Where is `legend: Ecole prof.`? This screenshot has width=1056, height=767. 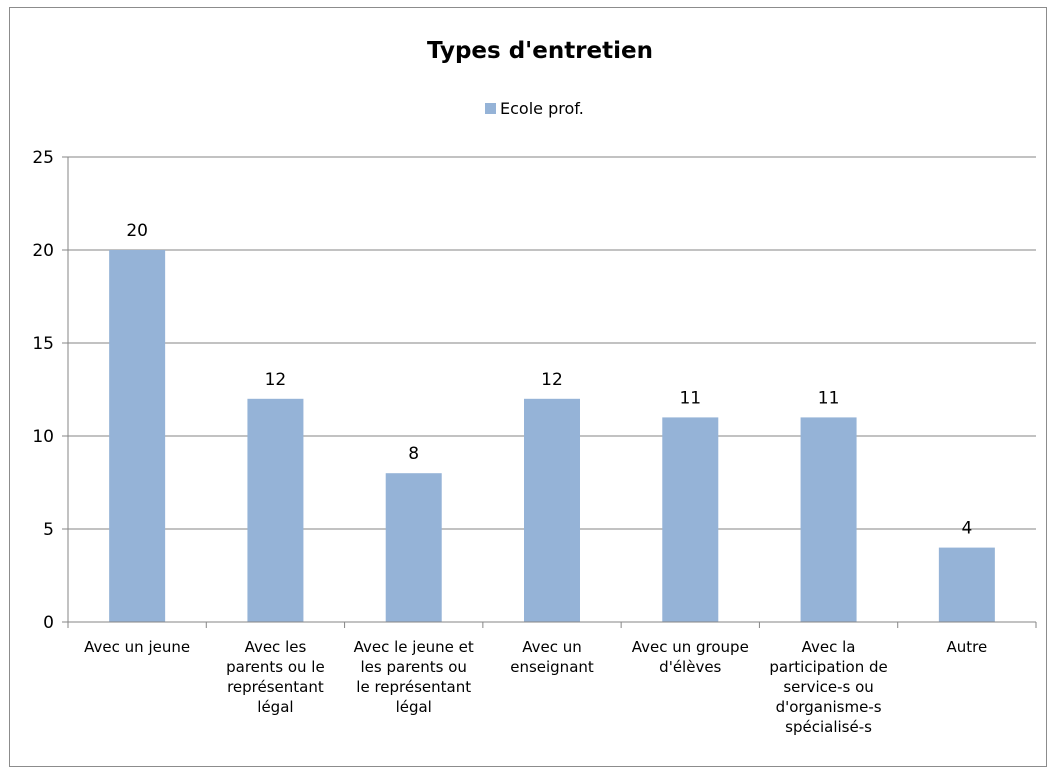
legend: Ecole prof. is located at coordinates (534, 108).